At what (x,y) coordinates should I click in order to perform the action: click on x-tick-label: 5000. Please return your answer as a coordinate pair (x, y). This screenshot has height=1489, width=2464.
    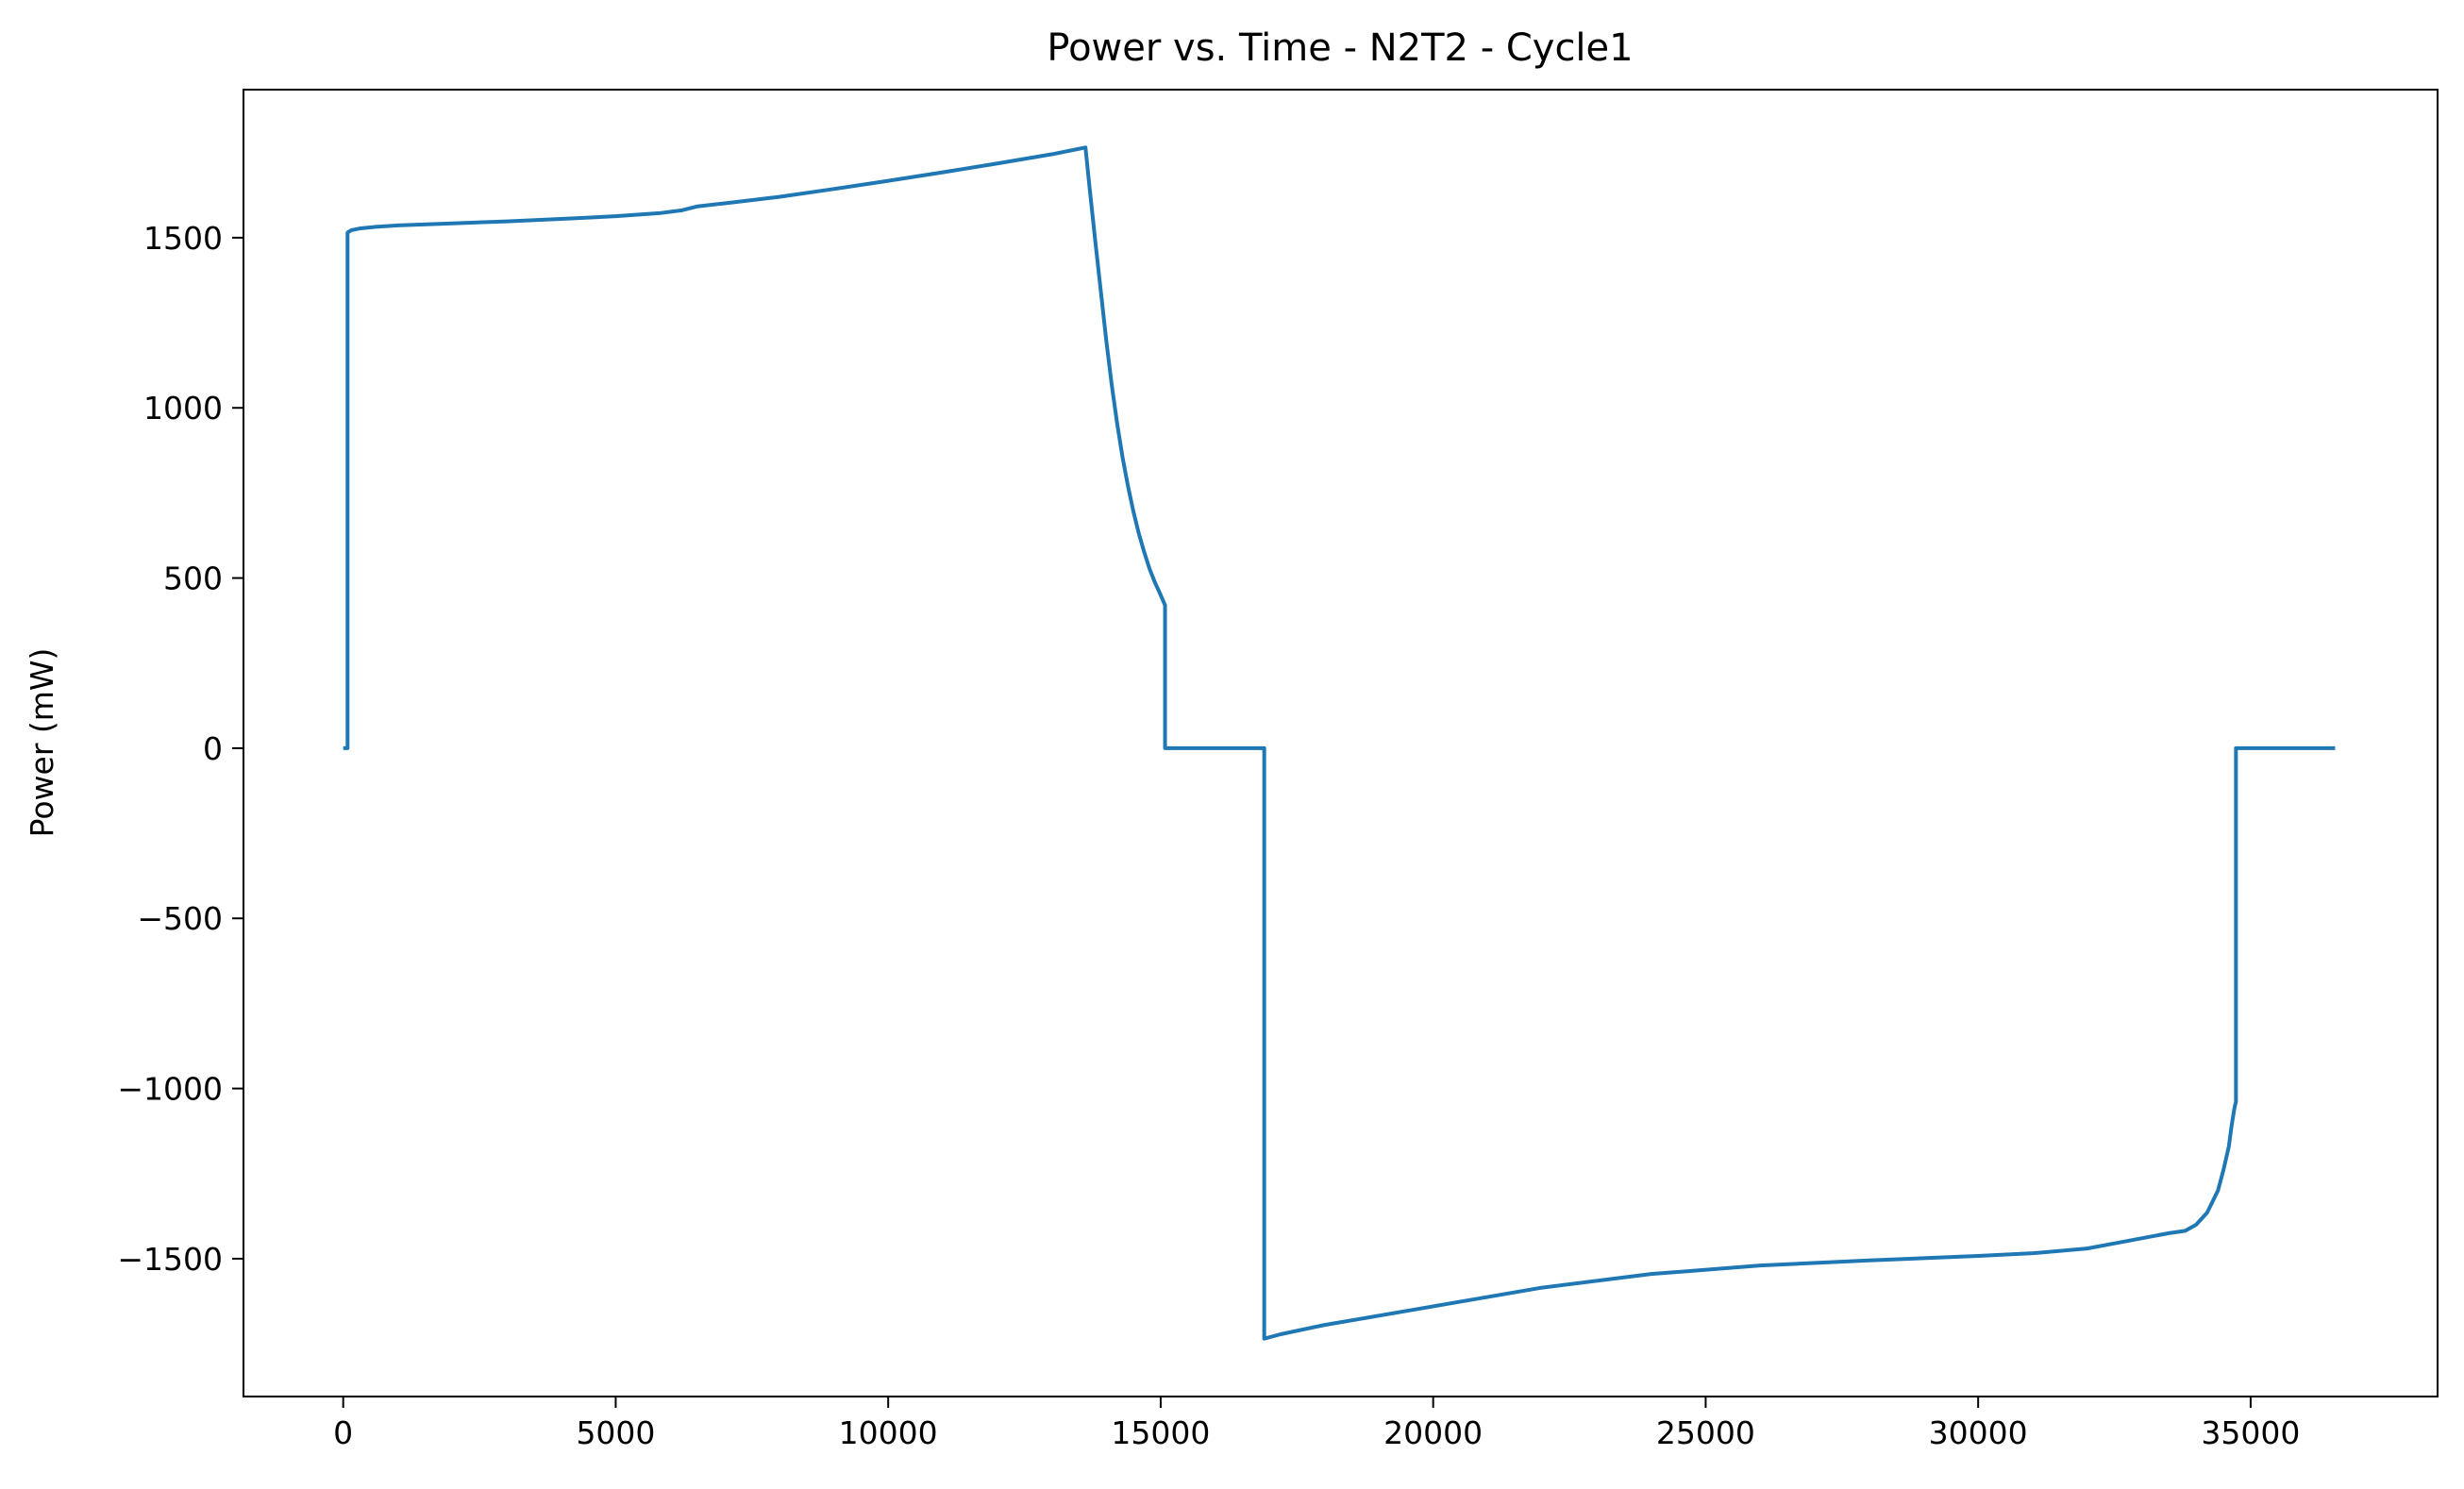
    Looking at the image, I should click on (615, 1432).